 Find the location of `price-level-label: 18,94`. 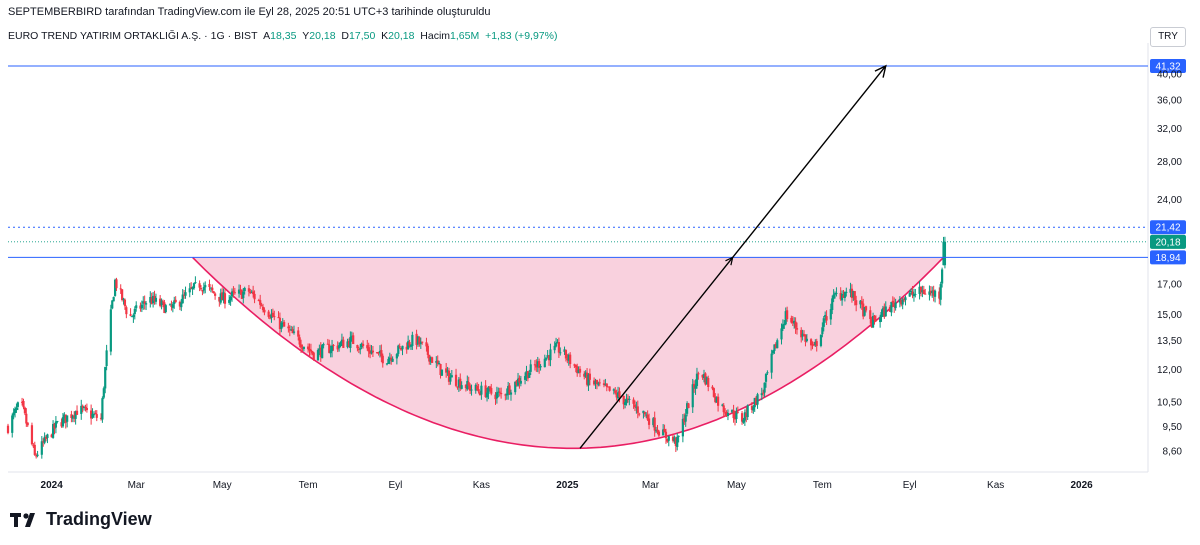

price-level-label: 18,94 is located at coordinates (1167, 258).